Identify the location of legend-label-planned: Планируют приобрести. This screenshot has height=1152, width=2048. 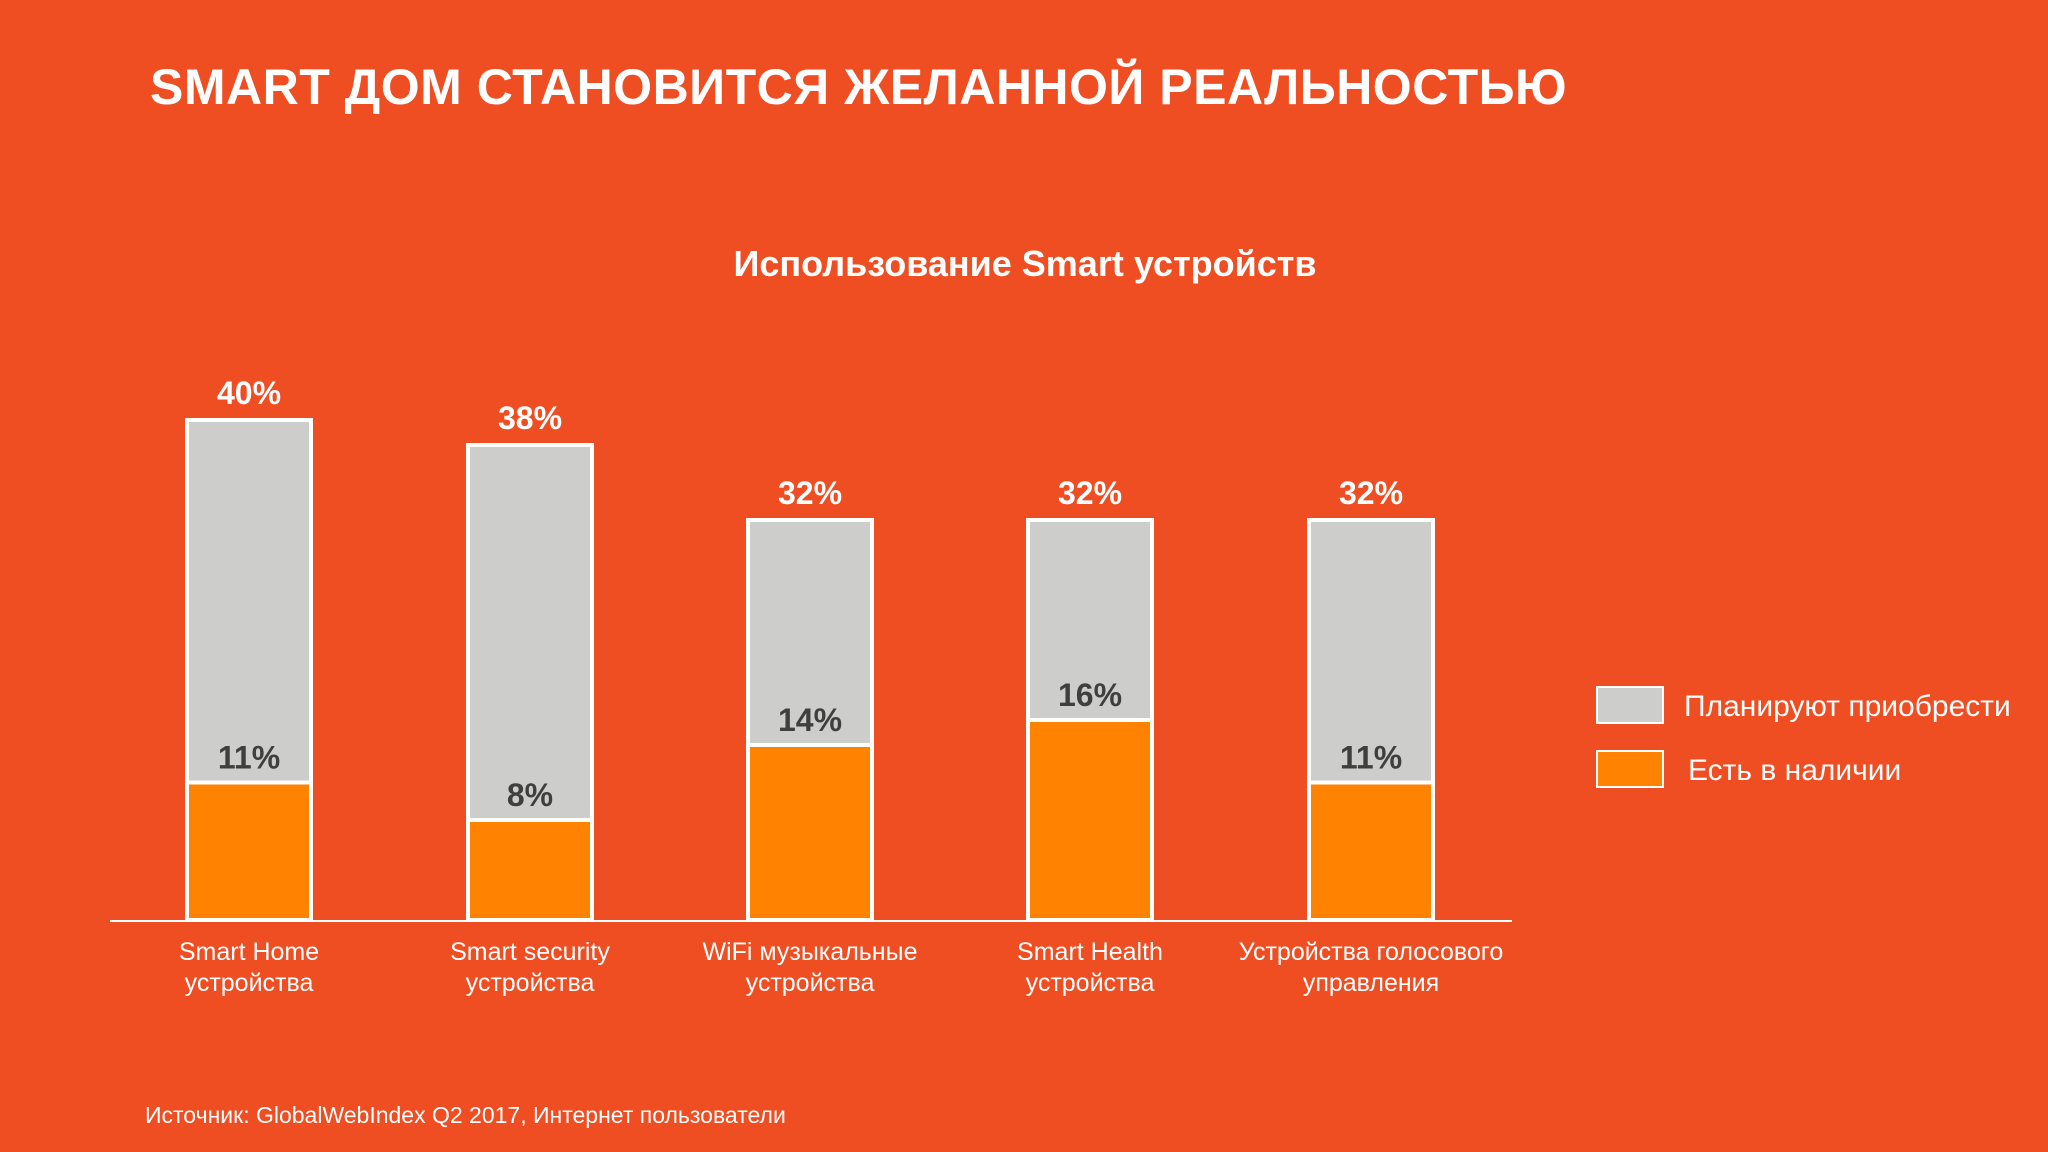
(1847, 706).